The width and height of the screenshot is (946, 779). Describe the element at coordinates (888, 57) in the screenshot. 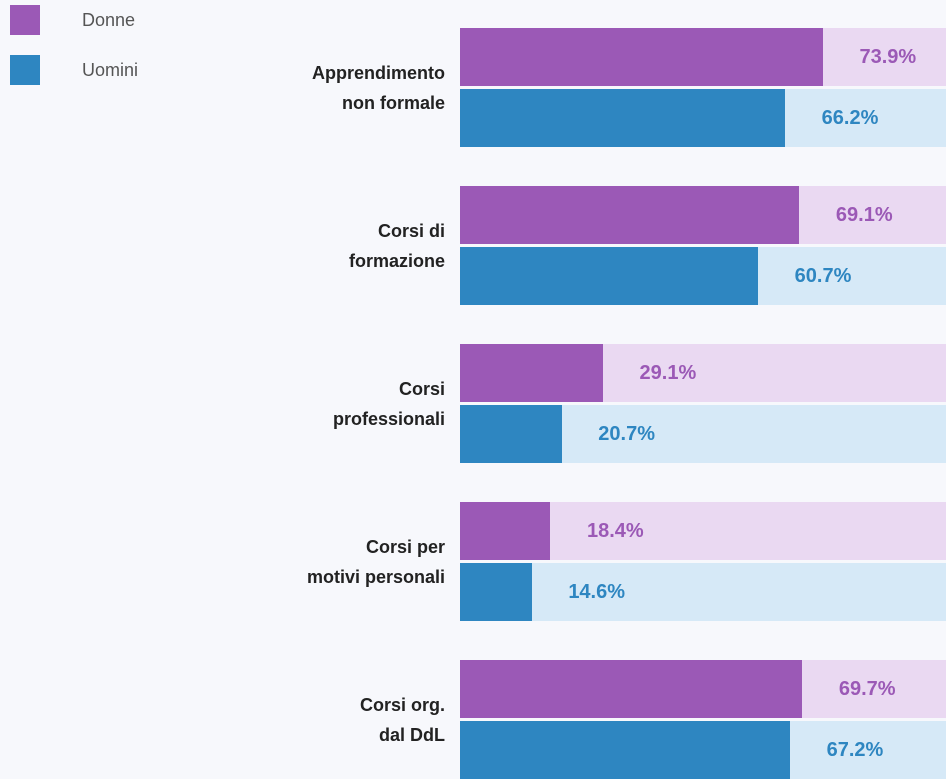

I see `value-label: 73.9%` at that location.